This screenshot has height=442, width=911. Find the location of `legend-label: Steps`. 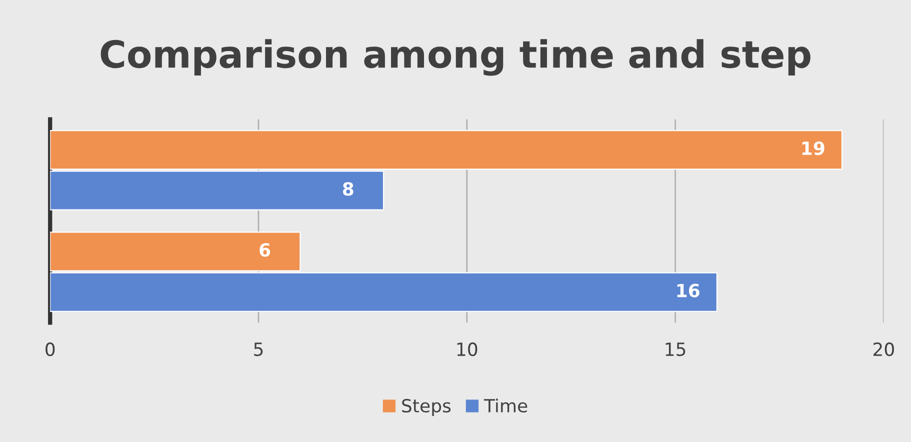

legend-label: Steps is located at coordinates (426, 407).